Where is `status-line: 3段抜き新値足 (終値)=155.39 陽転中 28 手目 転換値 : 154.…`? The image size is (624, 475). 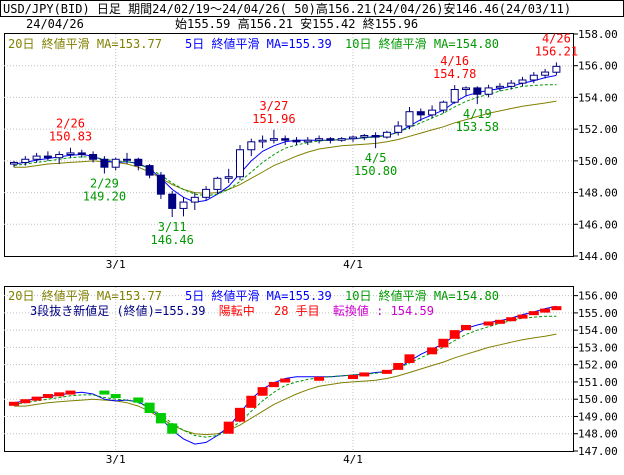
status-line: 3段抜き新値足 (終値)=155.39 陽転中 28 手目 転換値 : 154.… is located at coordinates (232, 310).